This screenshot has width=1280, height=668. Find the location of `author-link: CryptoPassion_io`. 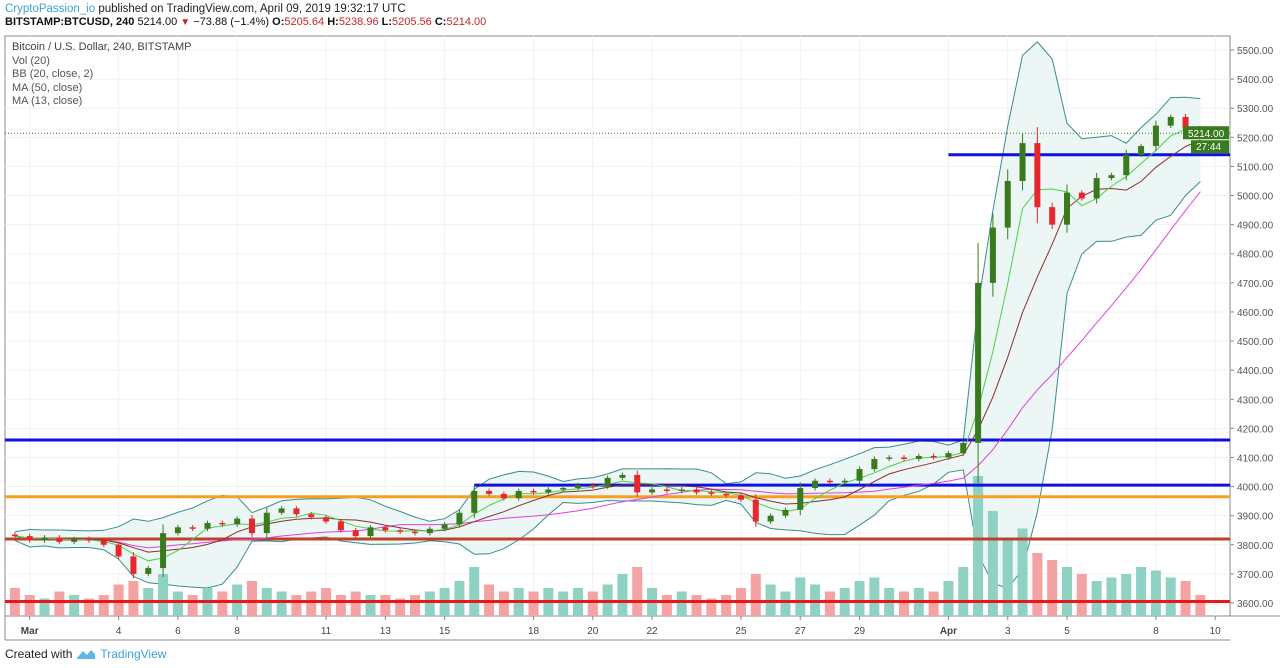

author-link: CryptoPassion_io is located at coordinates (50, 9).